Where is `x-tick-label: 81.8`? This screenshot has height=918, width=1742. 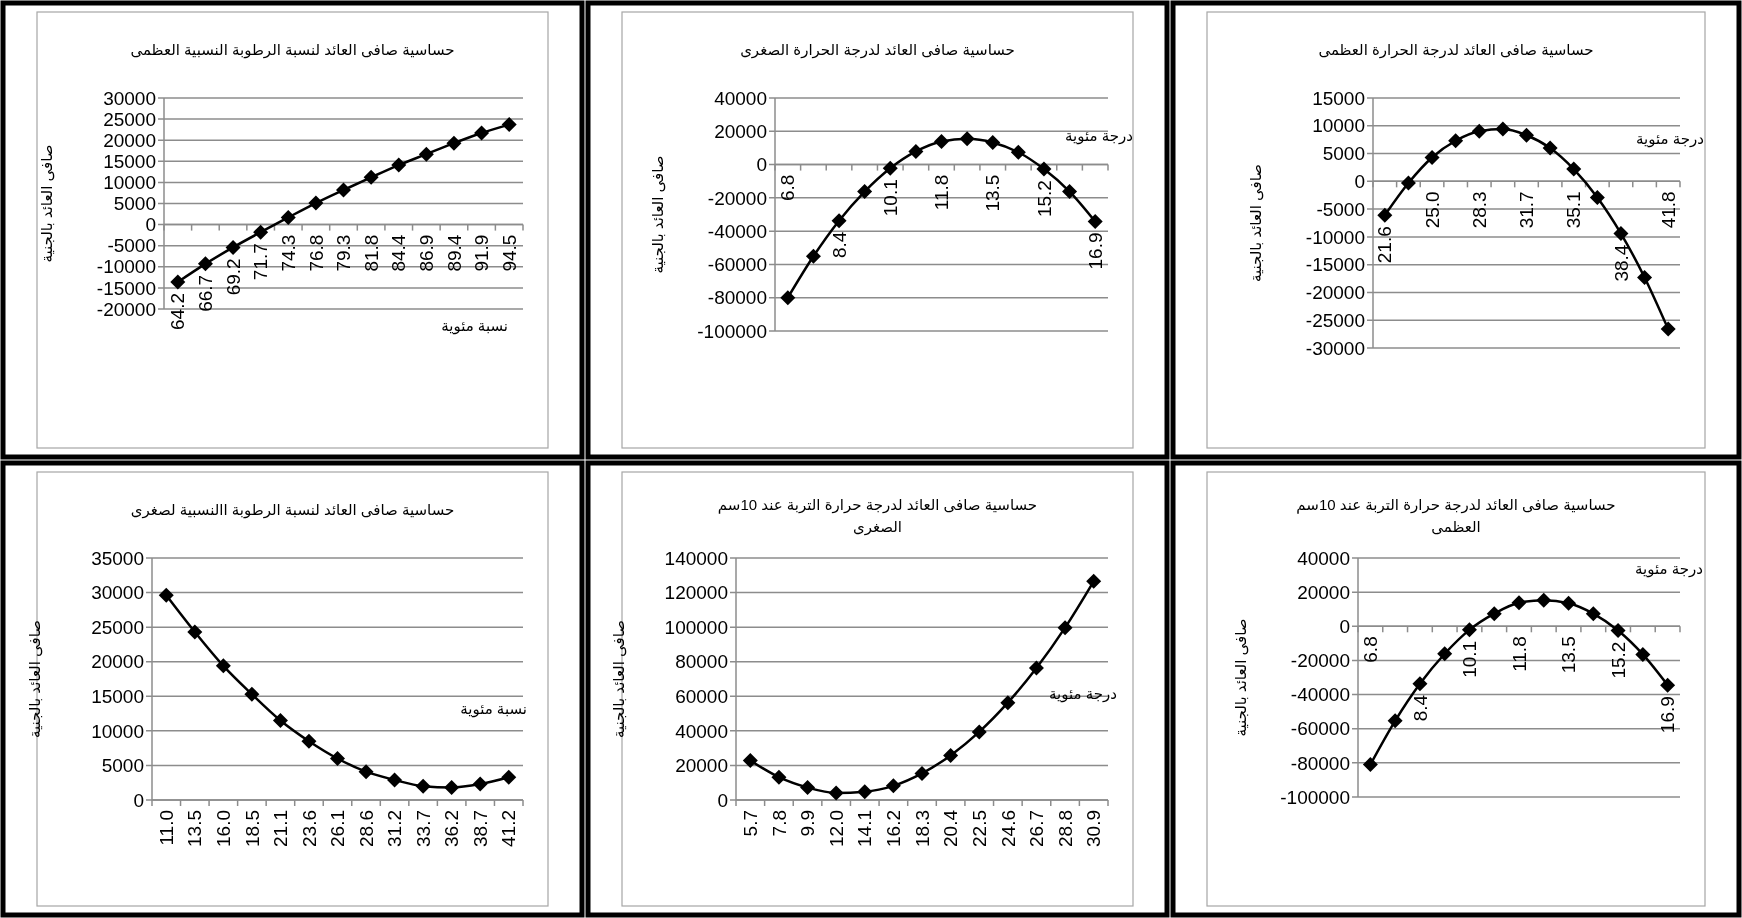
x-tick-label: 81.8 is located at coordinates (371, 253).